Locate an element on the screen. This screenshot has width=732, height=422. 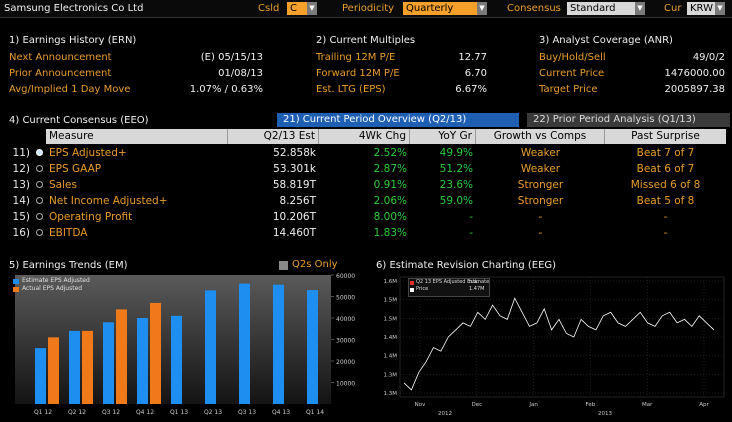
legend-actual-swatch is located at coordinates (16, 289).